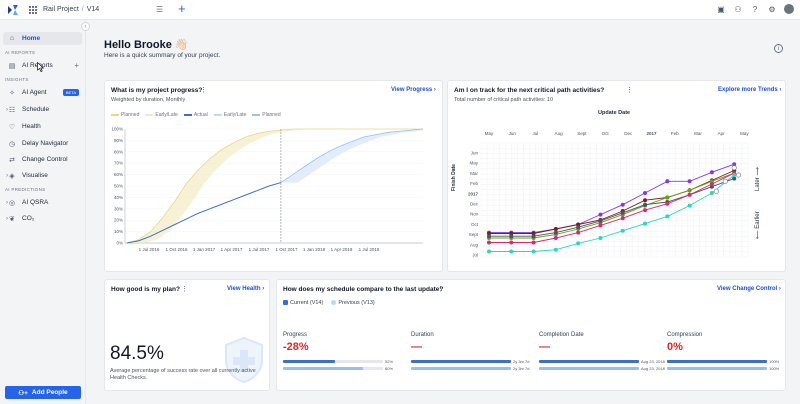  What do you see at coordinates (125, 115) in the screenshot?
I see `legend-planned: Planned` at bounding box center [125, 115].